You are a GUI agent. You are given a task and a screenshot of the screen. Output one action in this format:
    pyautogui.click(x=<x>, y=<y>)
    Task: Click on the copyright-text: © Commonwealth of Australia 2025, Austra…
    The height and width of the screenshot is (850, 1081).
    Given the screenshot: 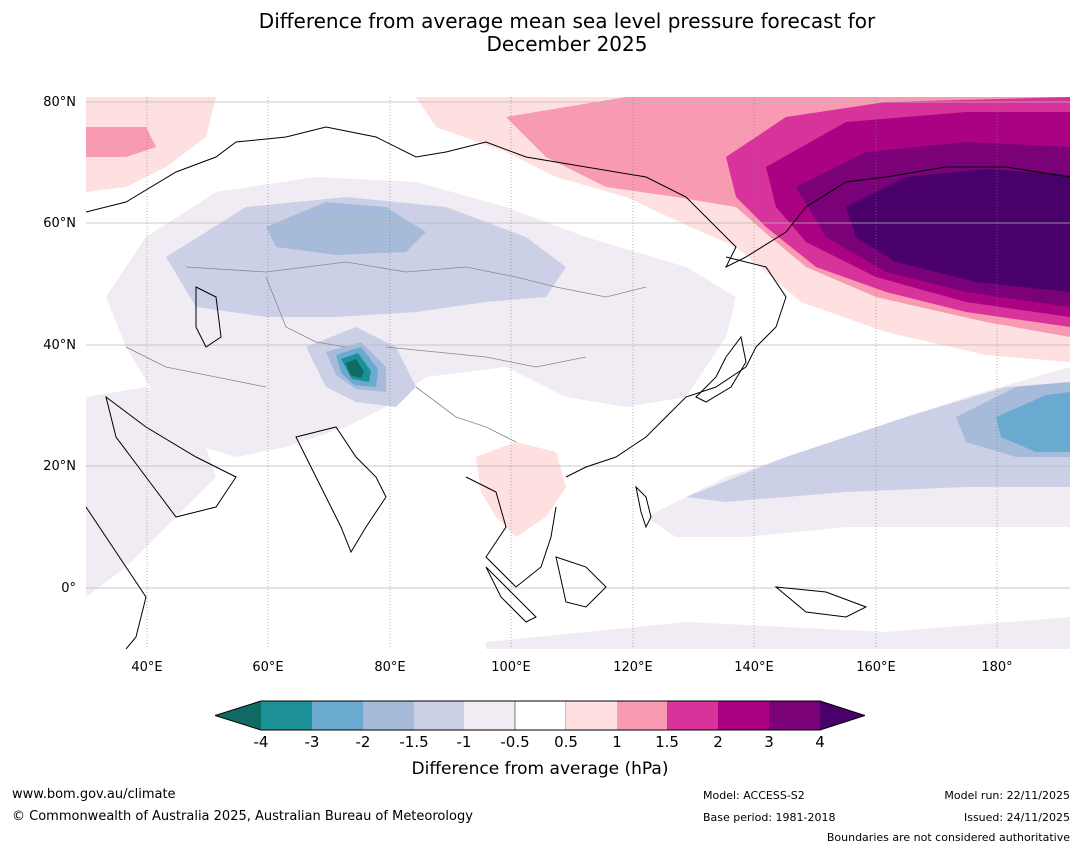 What is the action you would take?
    pyautogui.click(x=242, y=816)
    